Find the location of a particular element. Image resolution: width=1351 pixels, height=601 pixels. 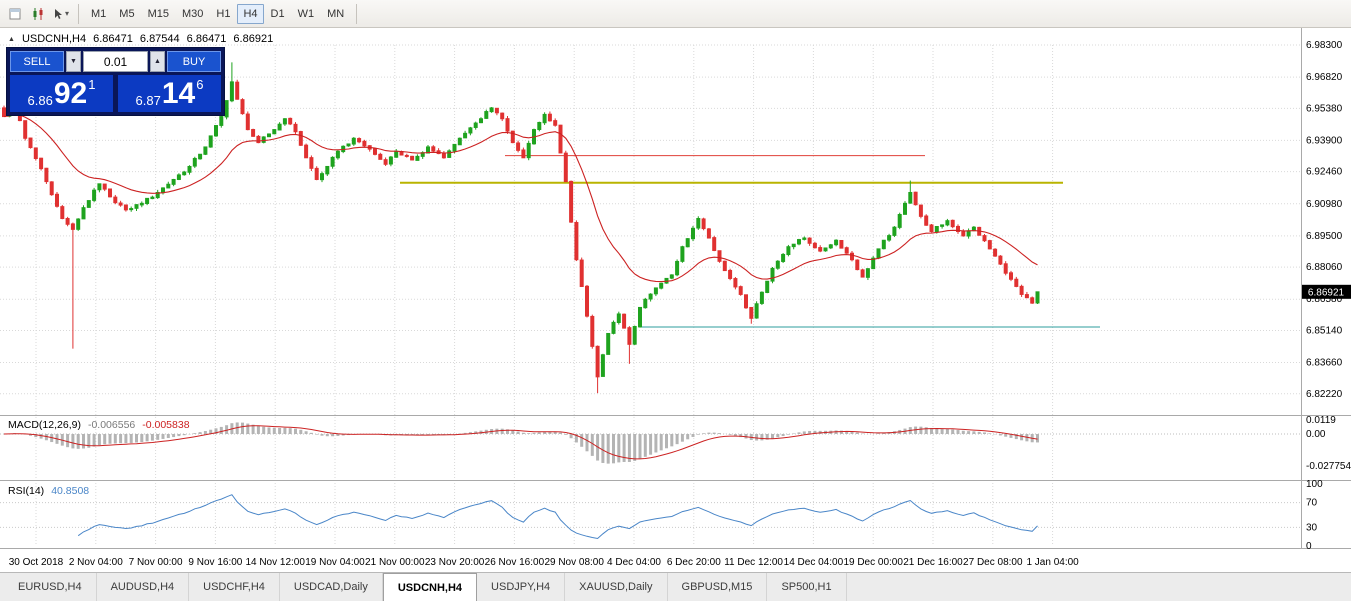

svg-text: 27 Dec 08:00 is located at coordinates (993, 562).